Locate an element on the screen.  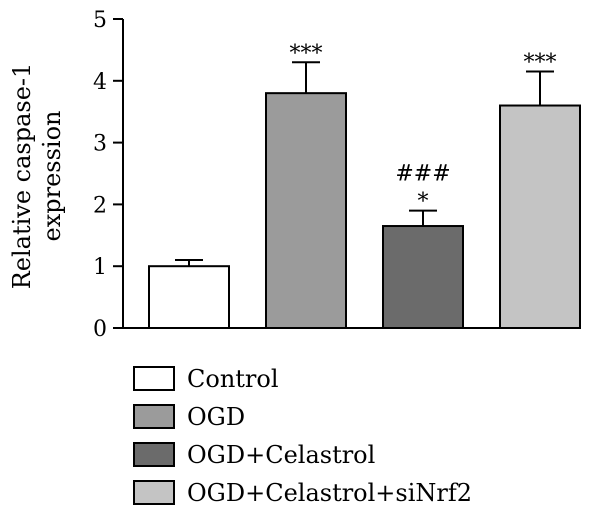
y-axis-label: Relative caspase-1 expression is located at coordinates (37, 176).